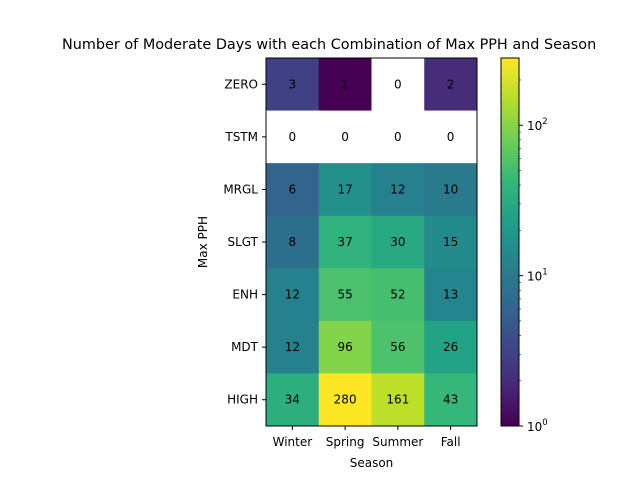 This screenshot has width=640, height=480. I want to click on cell-value-label: 6, so click(293, 189).